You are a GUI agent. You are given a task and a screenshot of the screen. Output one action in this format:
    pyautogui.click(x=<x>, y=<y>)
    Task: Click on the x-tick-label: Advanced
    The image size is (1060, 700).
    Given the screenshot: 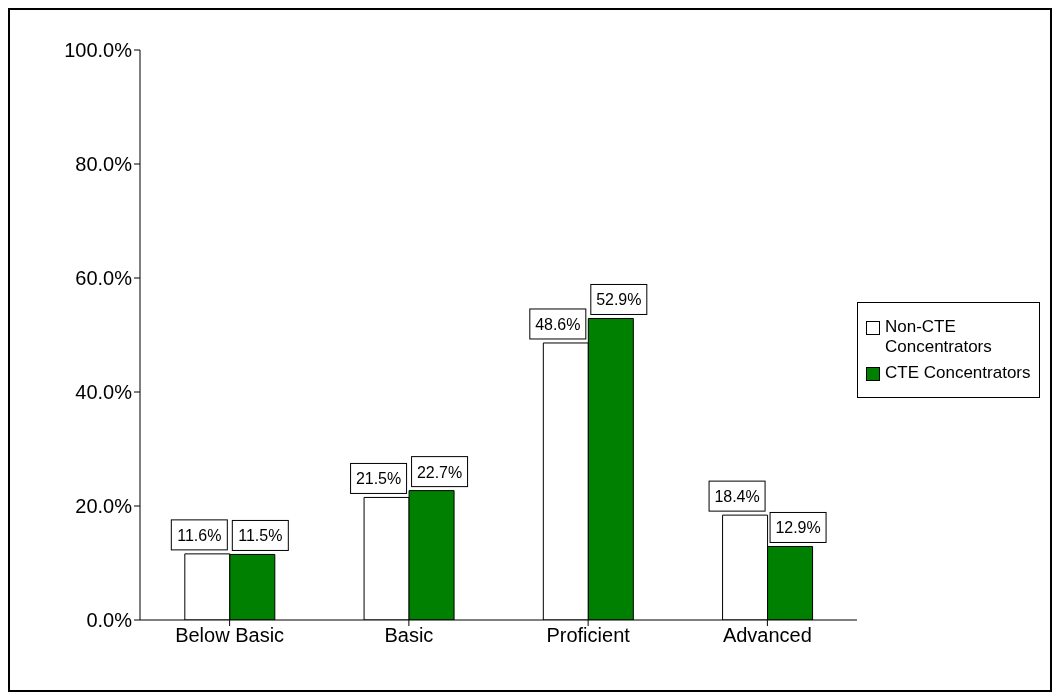 What is the action you would take?
    pyautogui.click(x=767, y=635)
    